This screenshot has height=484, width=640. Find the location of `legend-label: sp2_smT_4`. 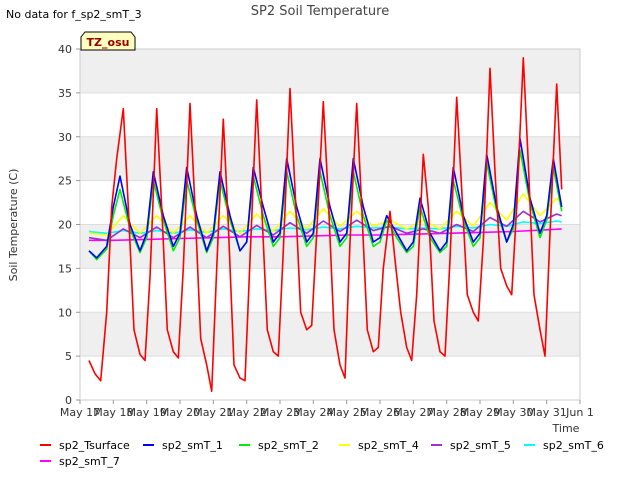

legend-label: sp2_smT_4 is located at coordinates (388, 445).